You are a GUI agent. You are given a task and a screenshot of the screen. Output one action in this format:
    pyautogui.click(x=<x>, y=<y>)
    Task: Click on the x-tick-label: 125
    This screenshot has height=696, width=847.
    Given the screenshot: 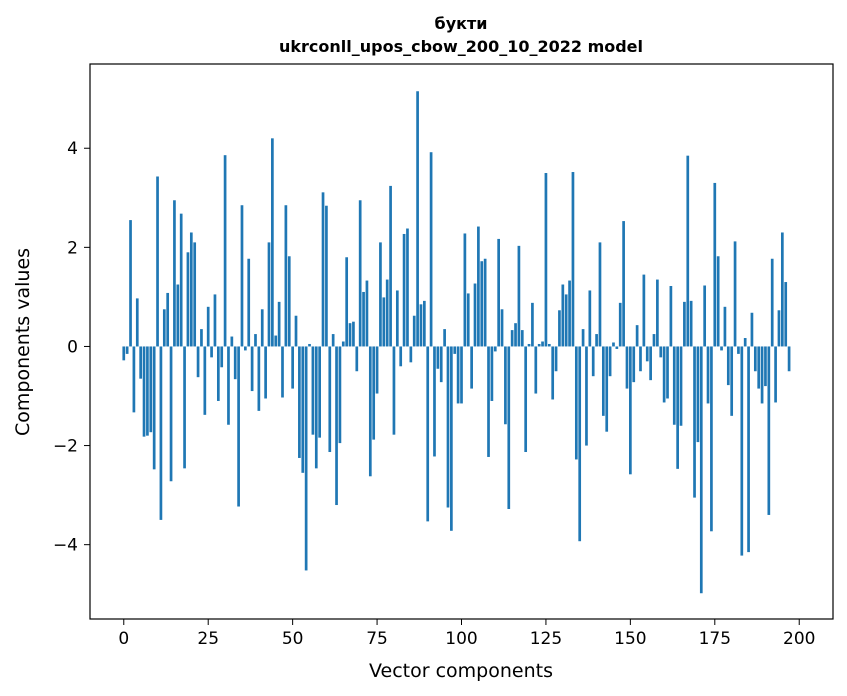 What is the action you would take?
    pyautogui.click(x=546, y=639)
    